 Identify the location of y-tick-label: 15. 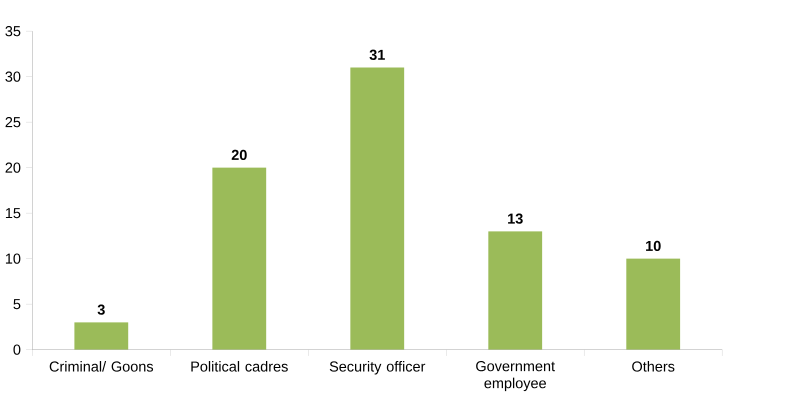
(13, 213).